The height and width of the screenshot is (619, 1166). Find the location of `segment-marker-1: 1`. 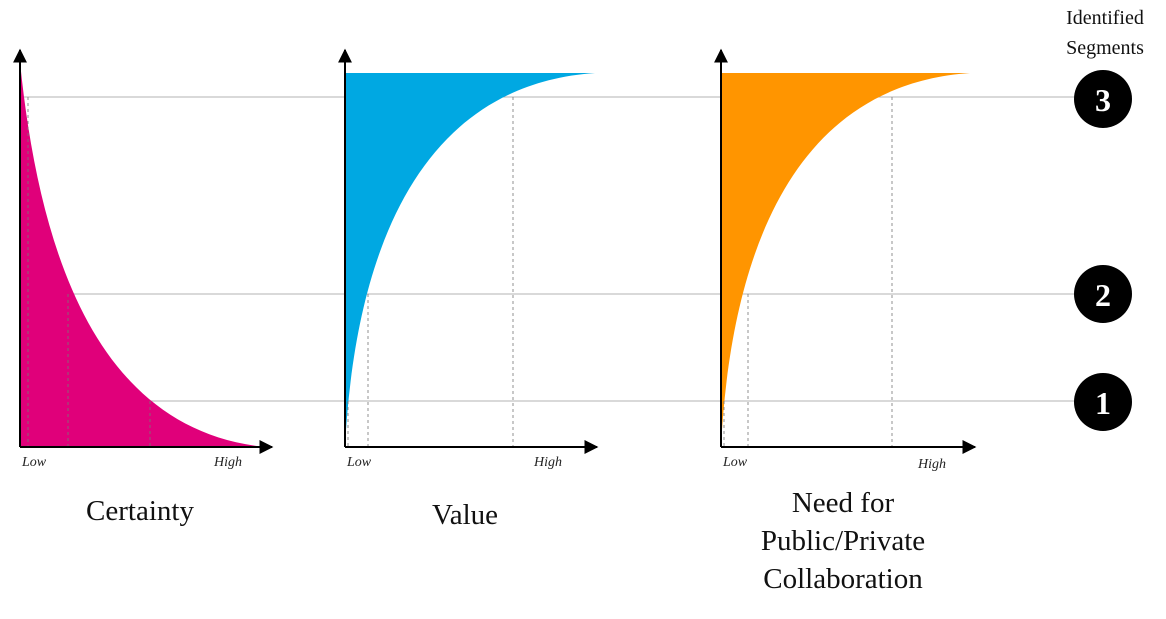

segment-marker-1: 1 is located at coordinates (1103, 402).